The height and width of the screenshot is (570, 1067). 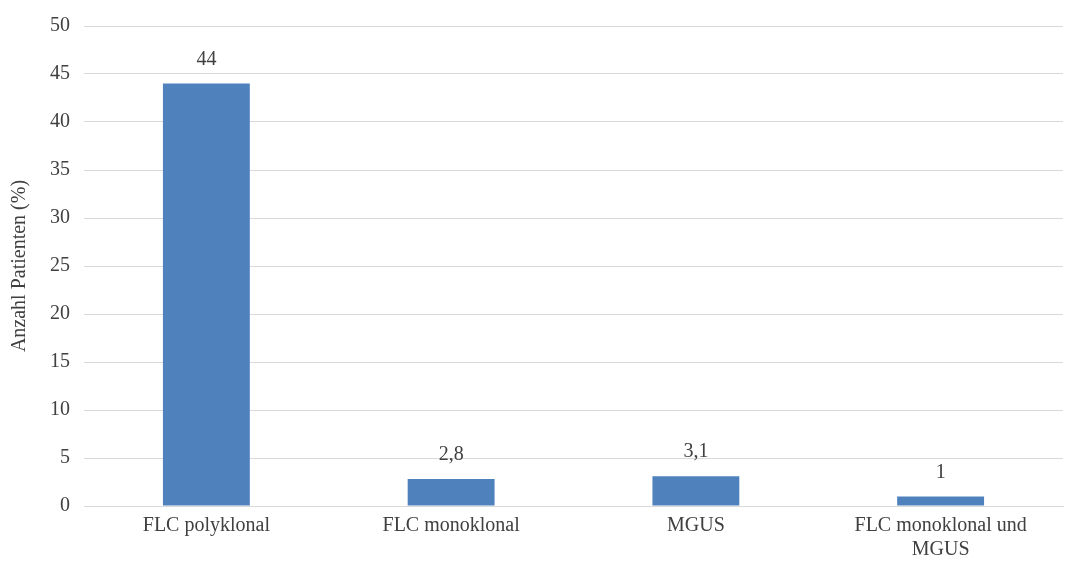 I want to click on y-tick-label: 5, so click(x=65, y=456).